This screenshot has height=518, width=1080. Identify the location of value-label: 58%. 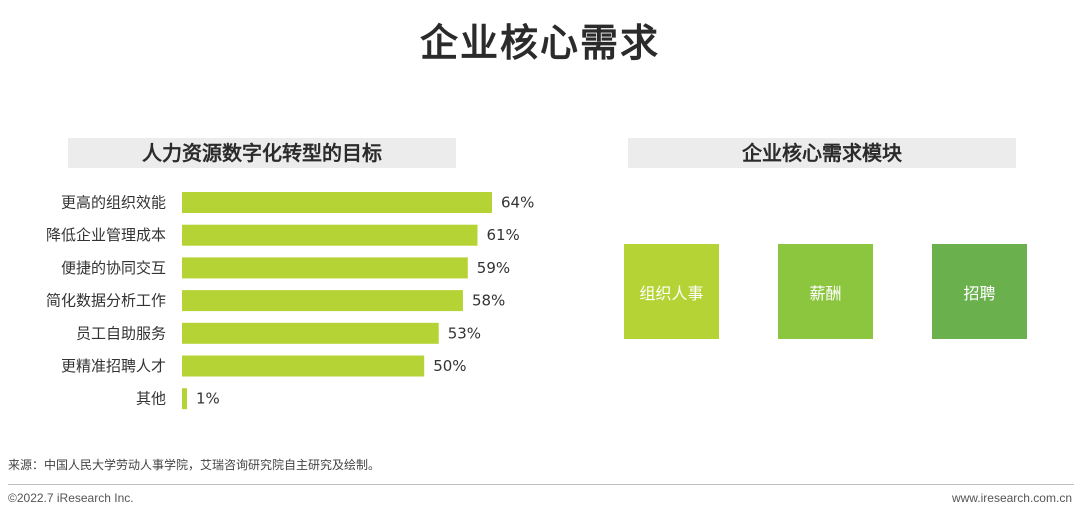
(488, 301).